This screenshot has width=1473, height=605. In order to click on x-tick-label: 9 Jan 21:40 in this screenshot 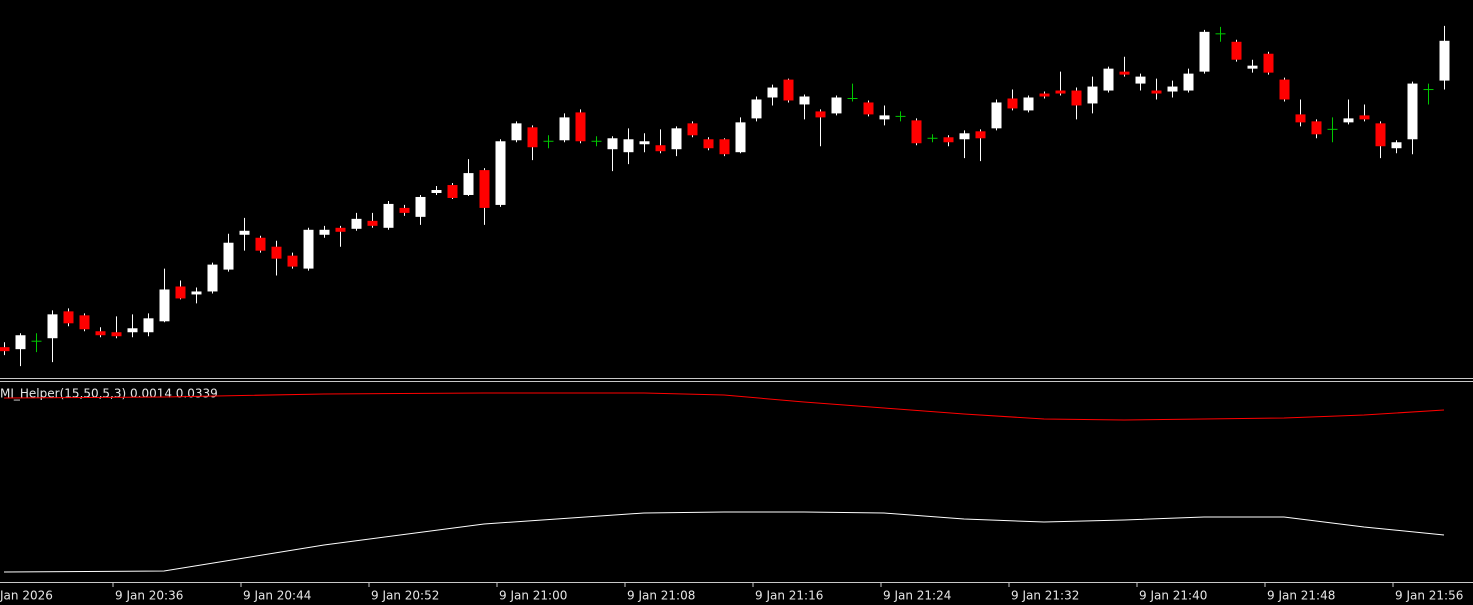, I will do `click(1173, 596)`.